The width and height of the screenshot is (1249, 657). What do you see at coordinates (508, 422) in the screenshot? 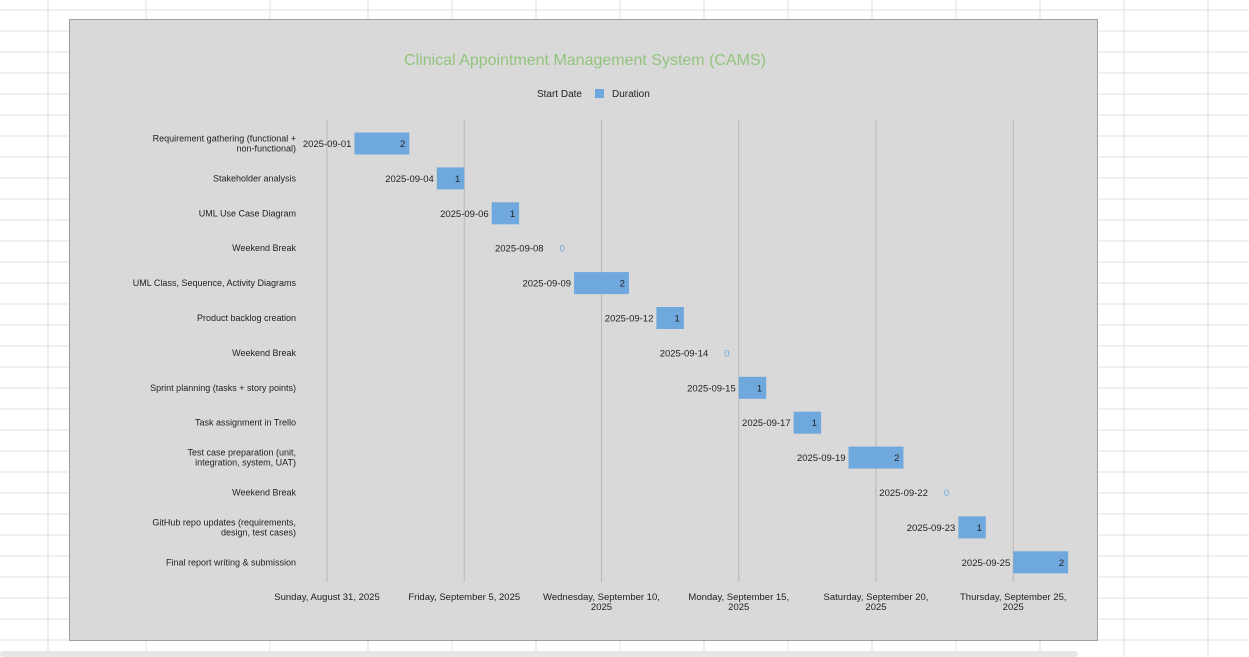
I see `task-row: Task assignment in Trello 2025-09-17 1` at bounding box center [508, 422].